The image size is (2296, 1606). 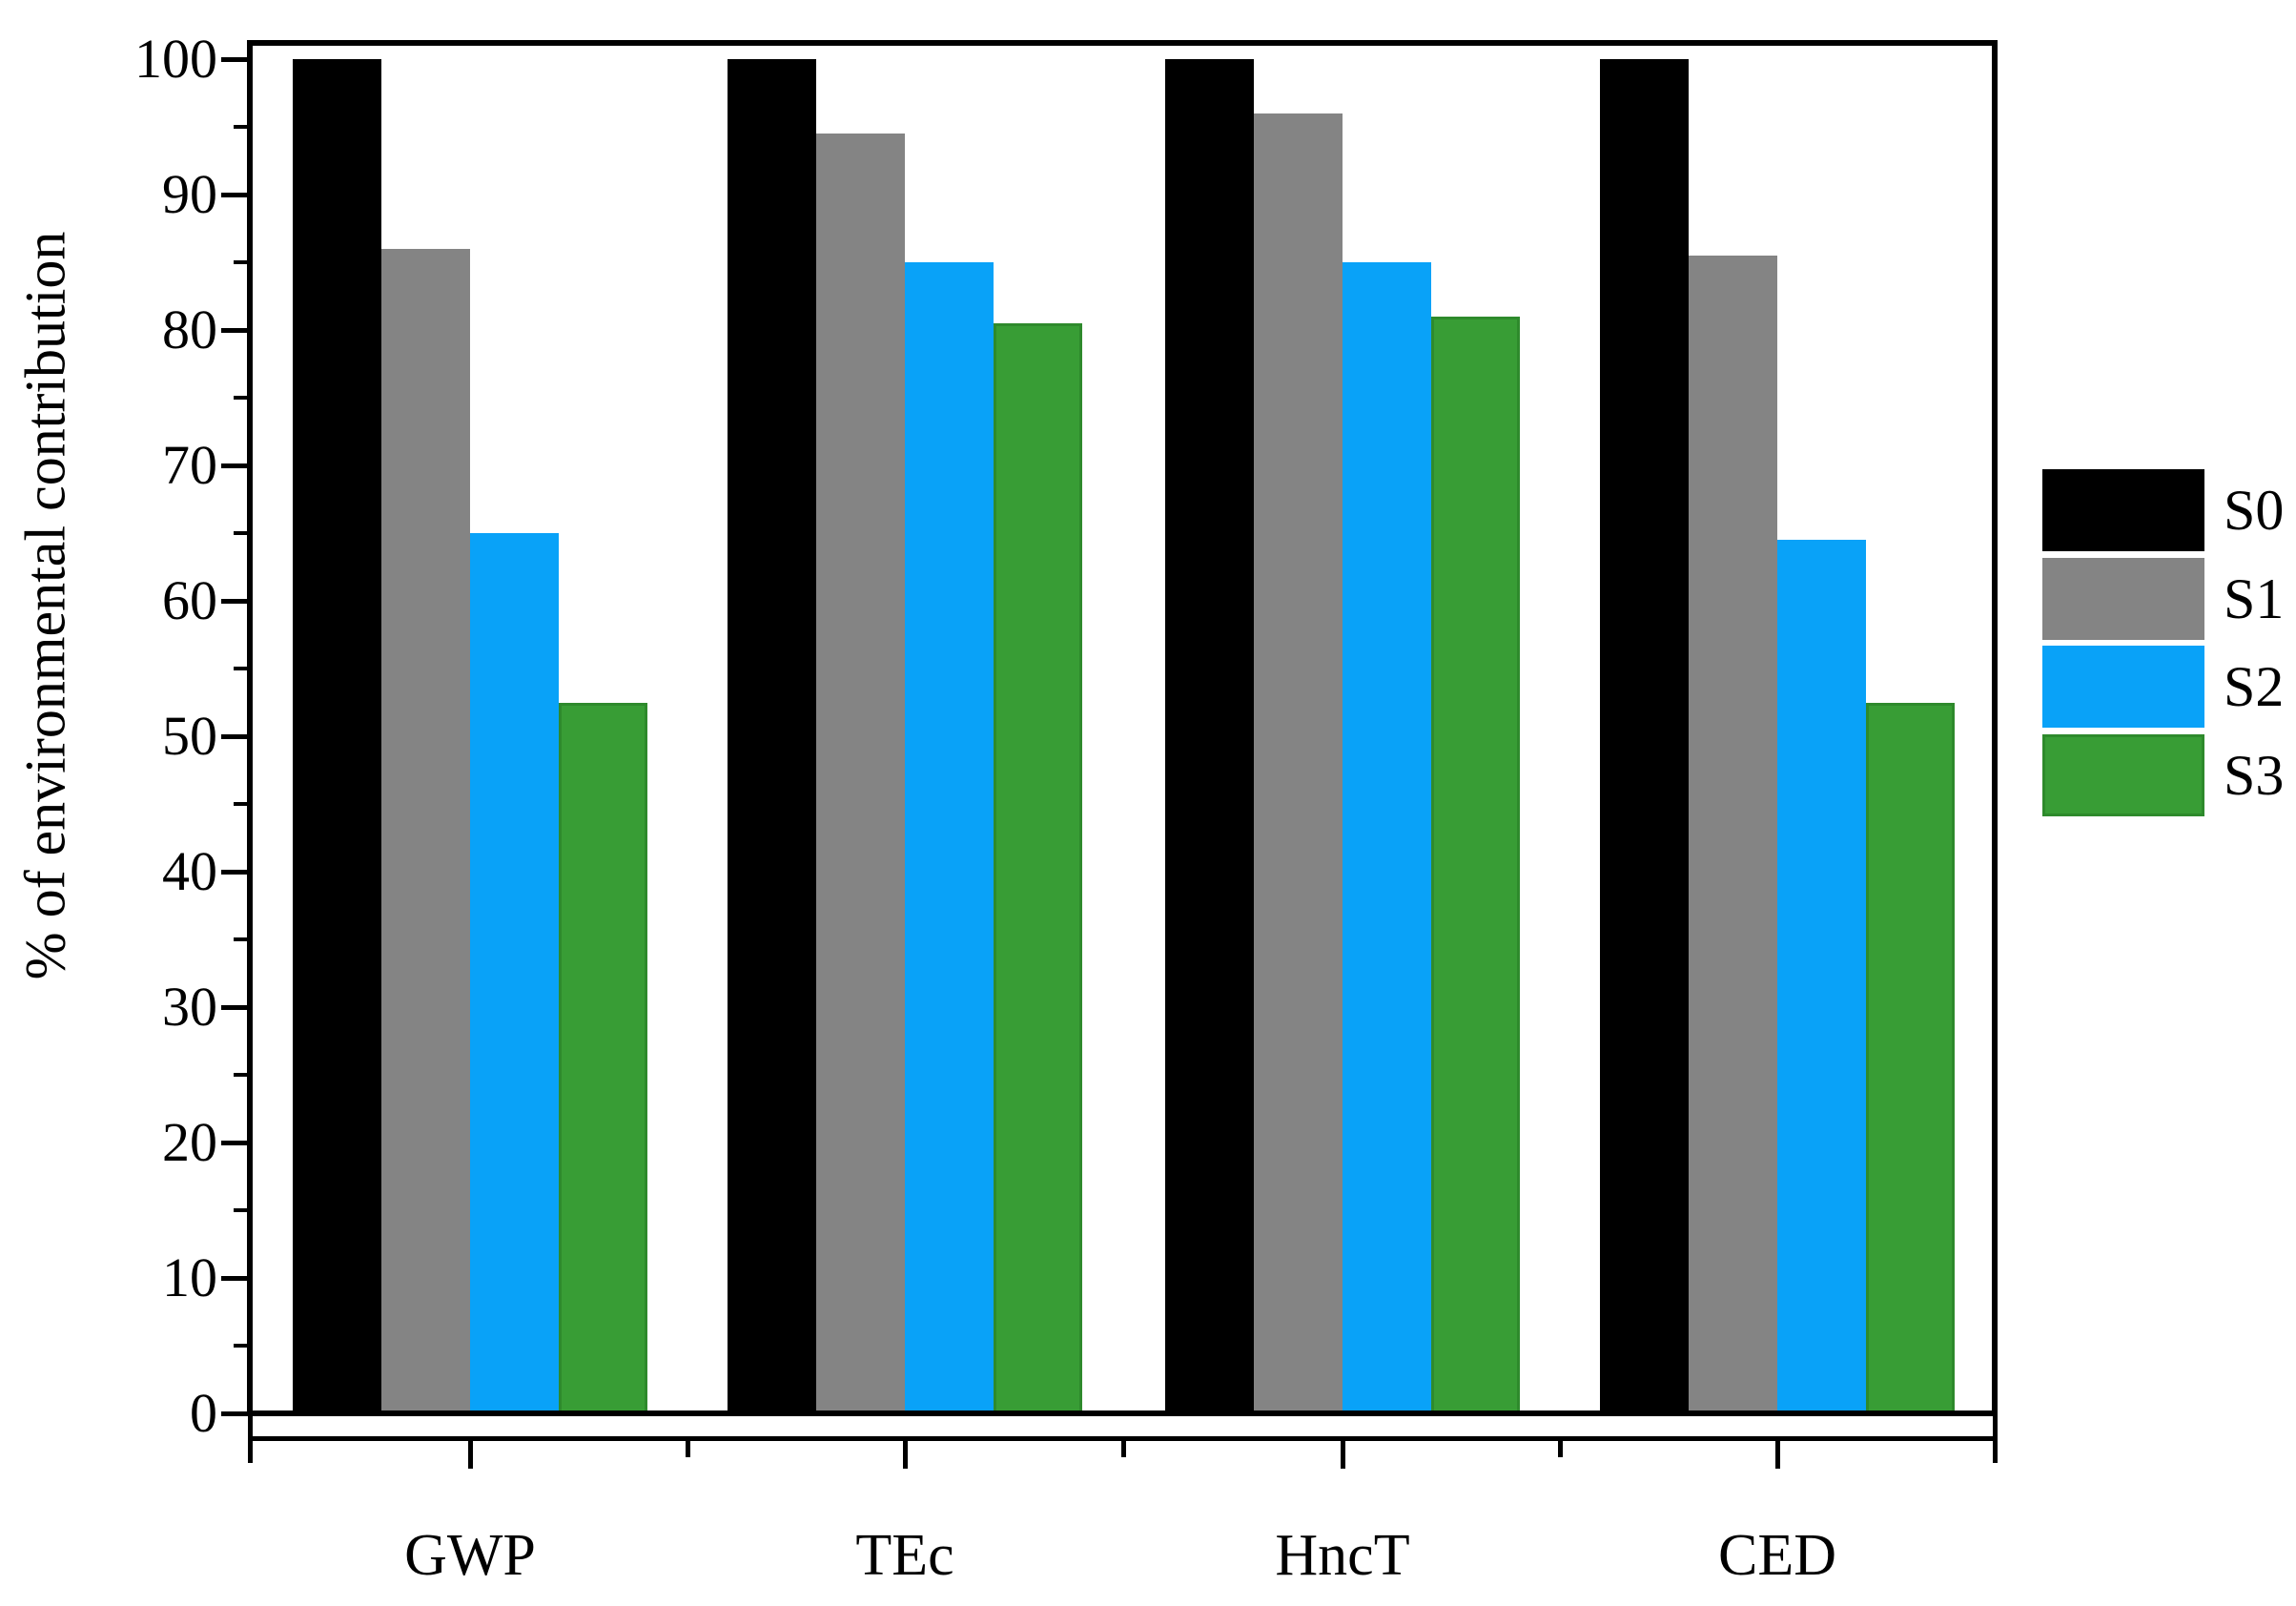 I want to click on y-tick-label-90: 90, so click(x=189, y=194).